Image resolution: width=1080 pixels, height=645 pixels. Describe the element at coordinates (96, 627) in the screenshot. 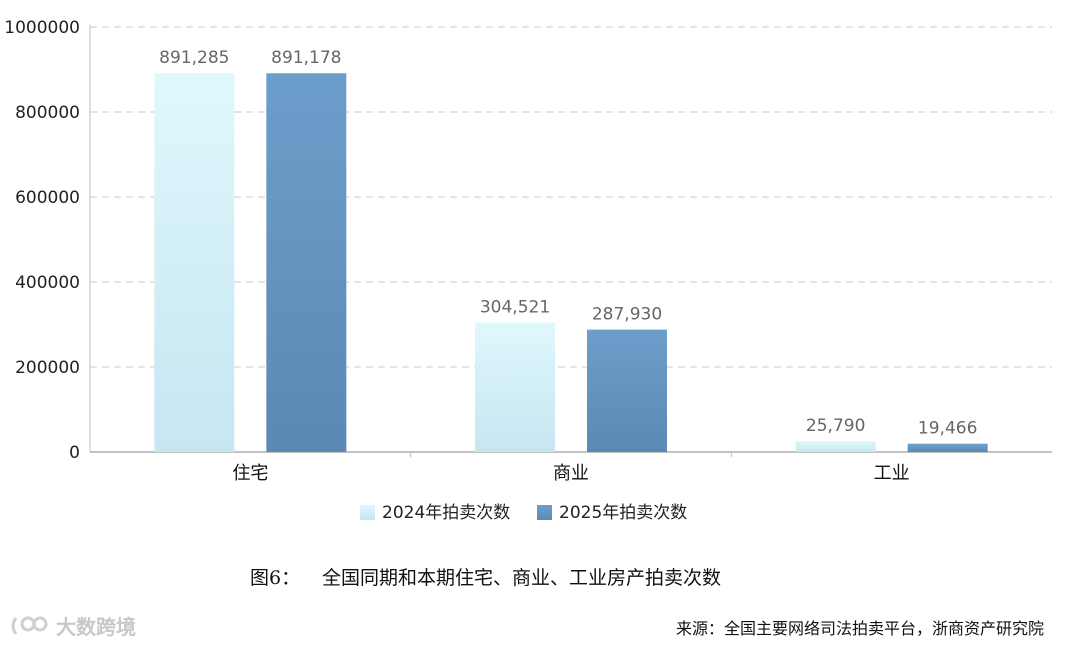

I see `watermark-text: 大数跨境` at that location.